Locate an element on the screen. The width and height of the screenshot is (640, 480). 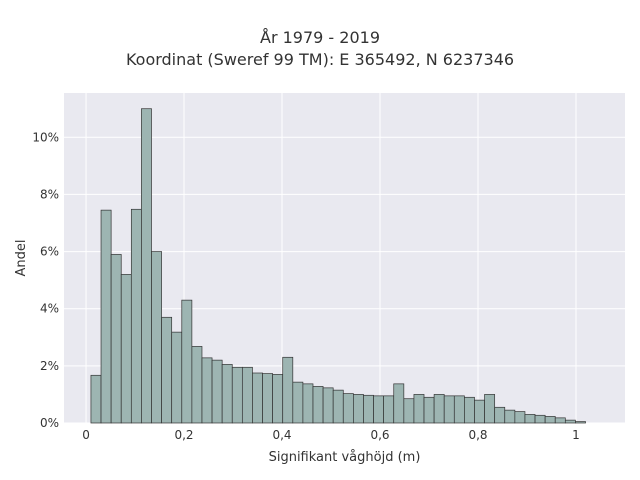
x-axis-label: Signifikant våghöjd (m) is located at coordinates (345, 457).